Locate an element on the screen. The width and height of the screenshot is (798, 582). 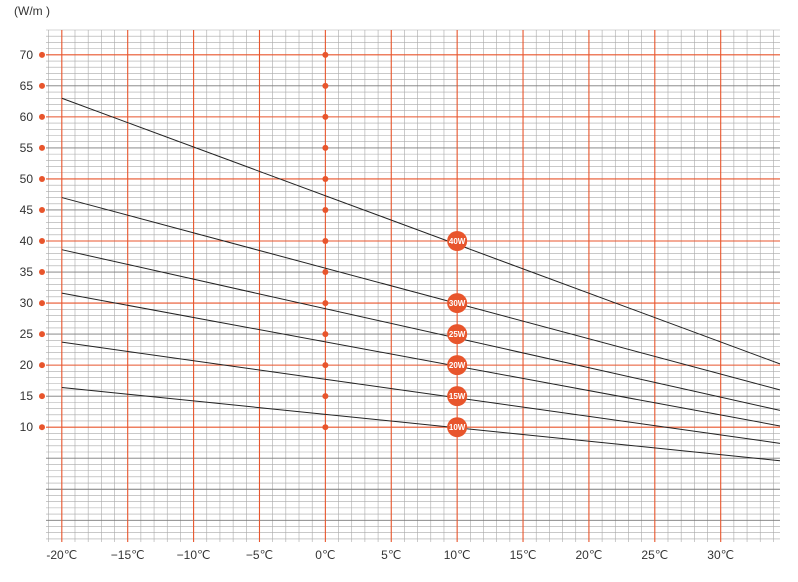
x-tick-label: 15℃ is located at coordinates (523, 555).